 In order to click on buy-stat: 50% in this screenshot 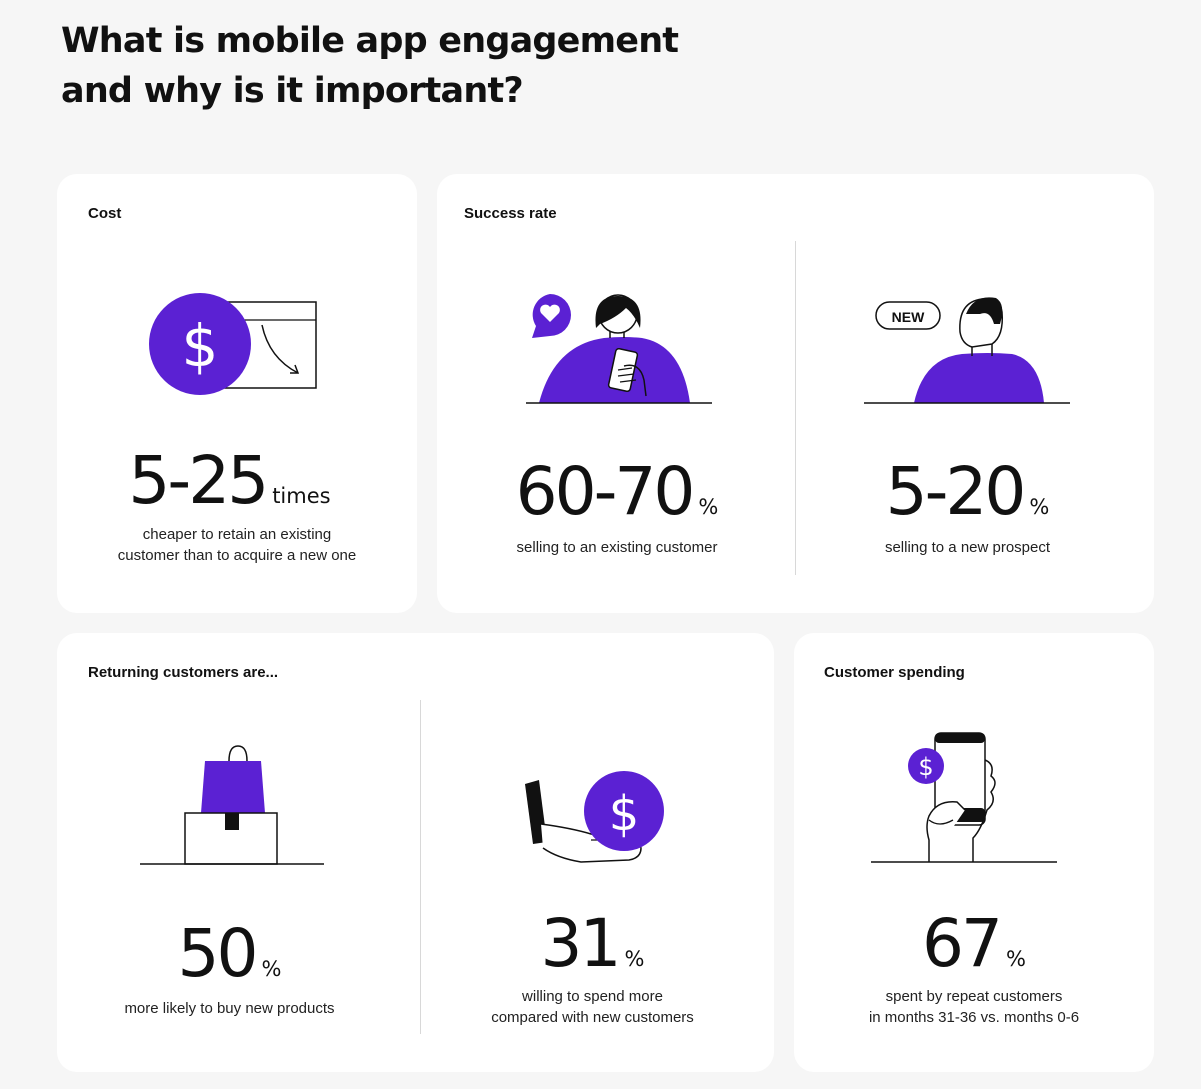, I will do `click(229, 954)`.